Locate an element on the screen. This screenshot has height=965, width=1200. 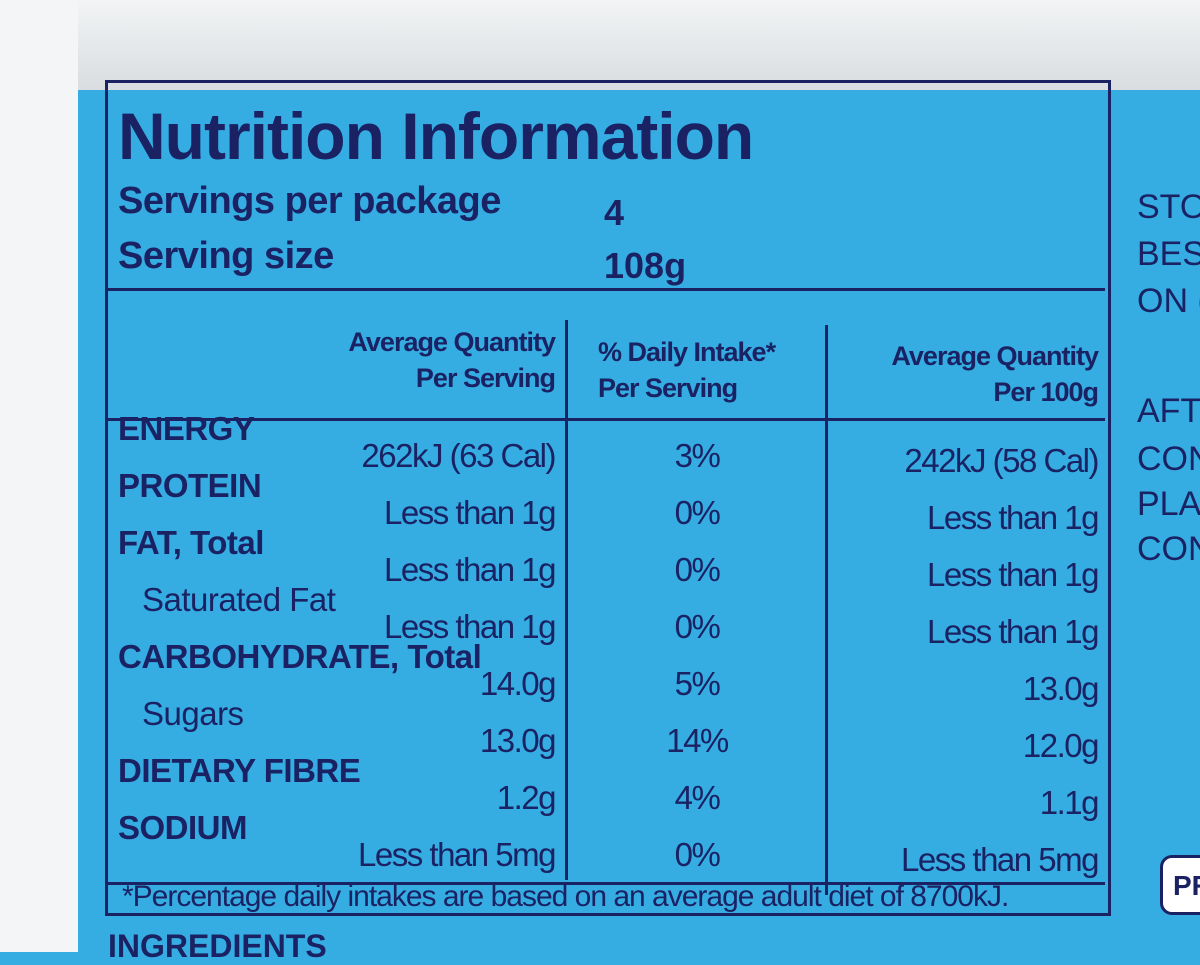
nutrient-value: 4% is located at coordinates (697, 797).